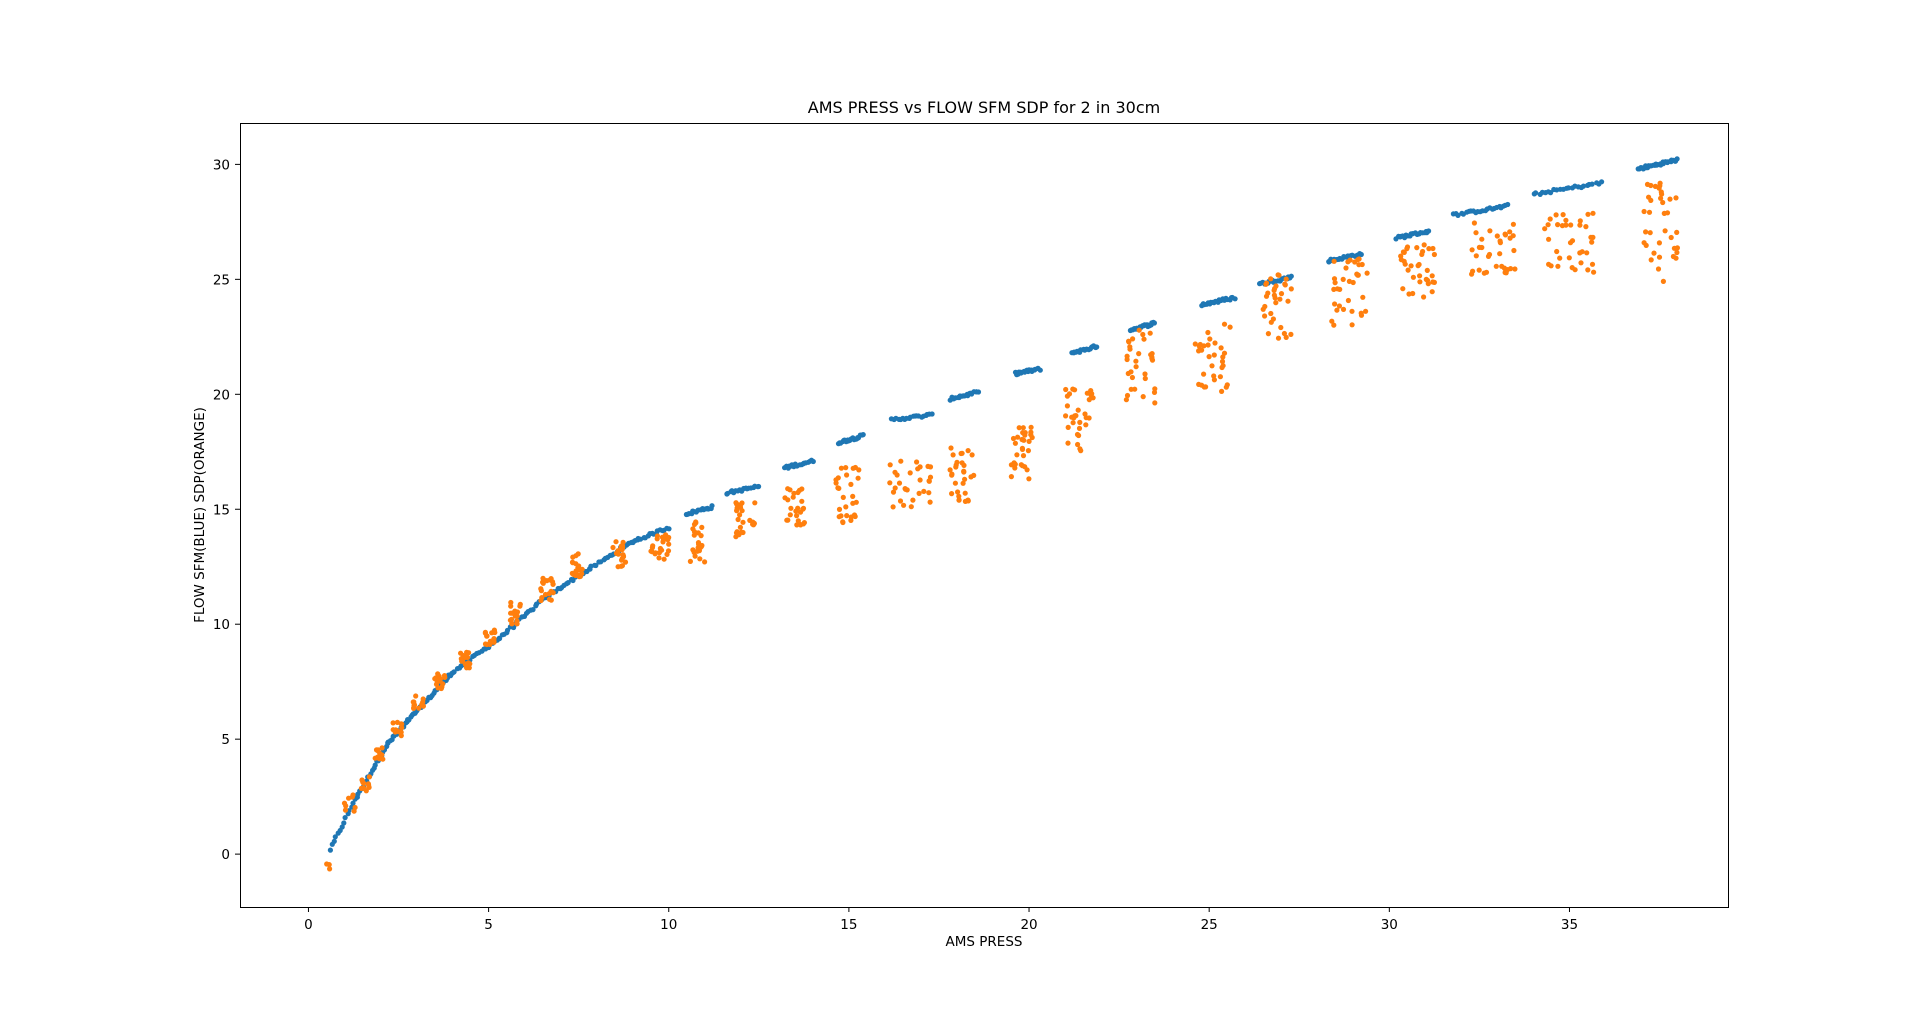 The width and height of the screenshot is (1920, 1017). I want to click on x-tick-label: 15, so click(848, 925).